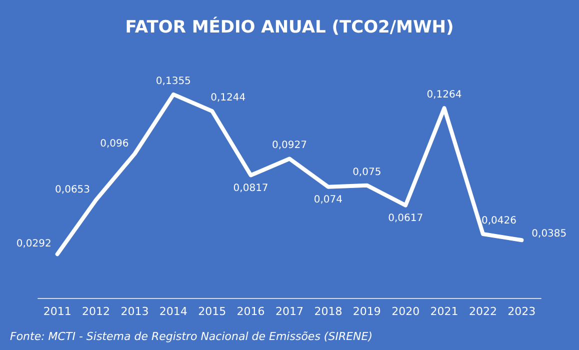 This screenshot has width=579, height=350. What do you see at coordinates (228, 98) in the screenshot?
I see `data-label: 0,1244` at bounding box center [228, 98].